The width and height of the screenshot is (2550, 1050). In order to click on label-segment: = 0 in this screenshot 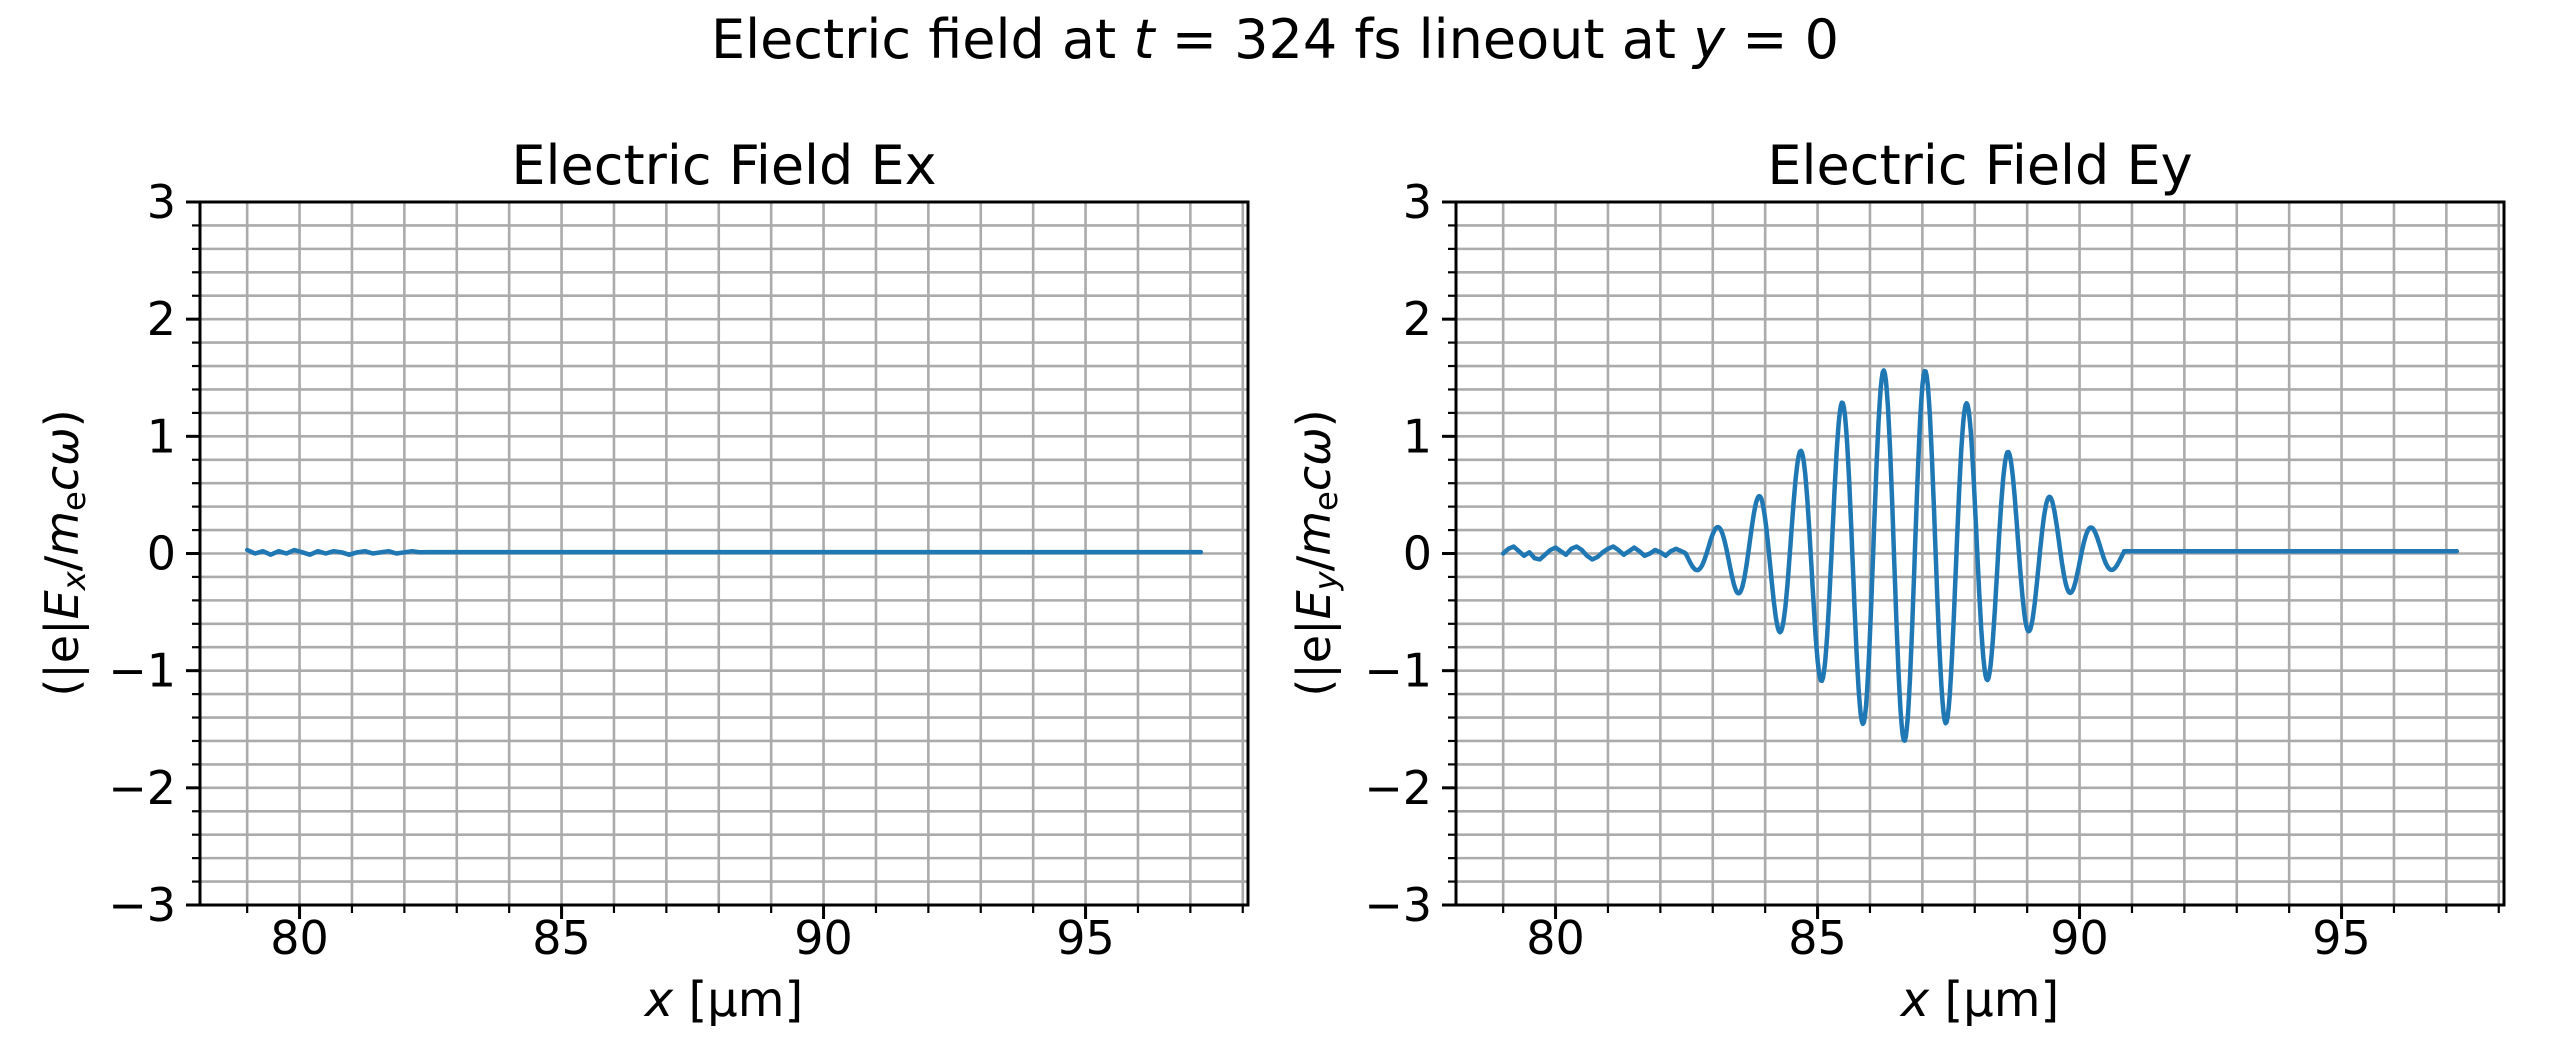, I will do `click(1782, 39)`.